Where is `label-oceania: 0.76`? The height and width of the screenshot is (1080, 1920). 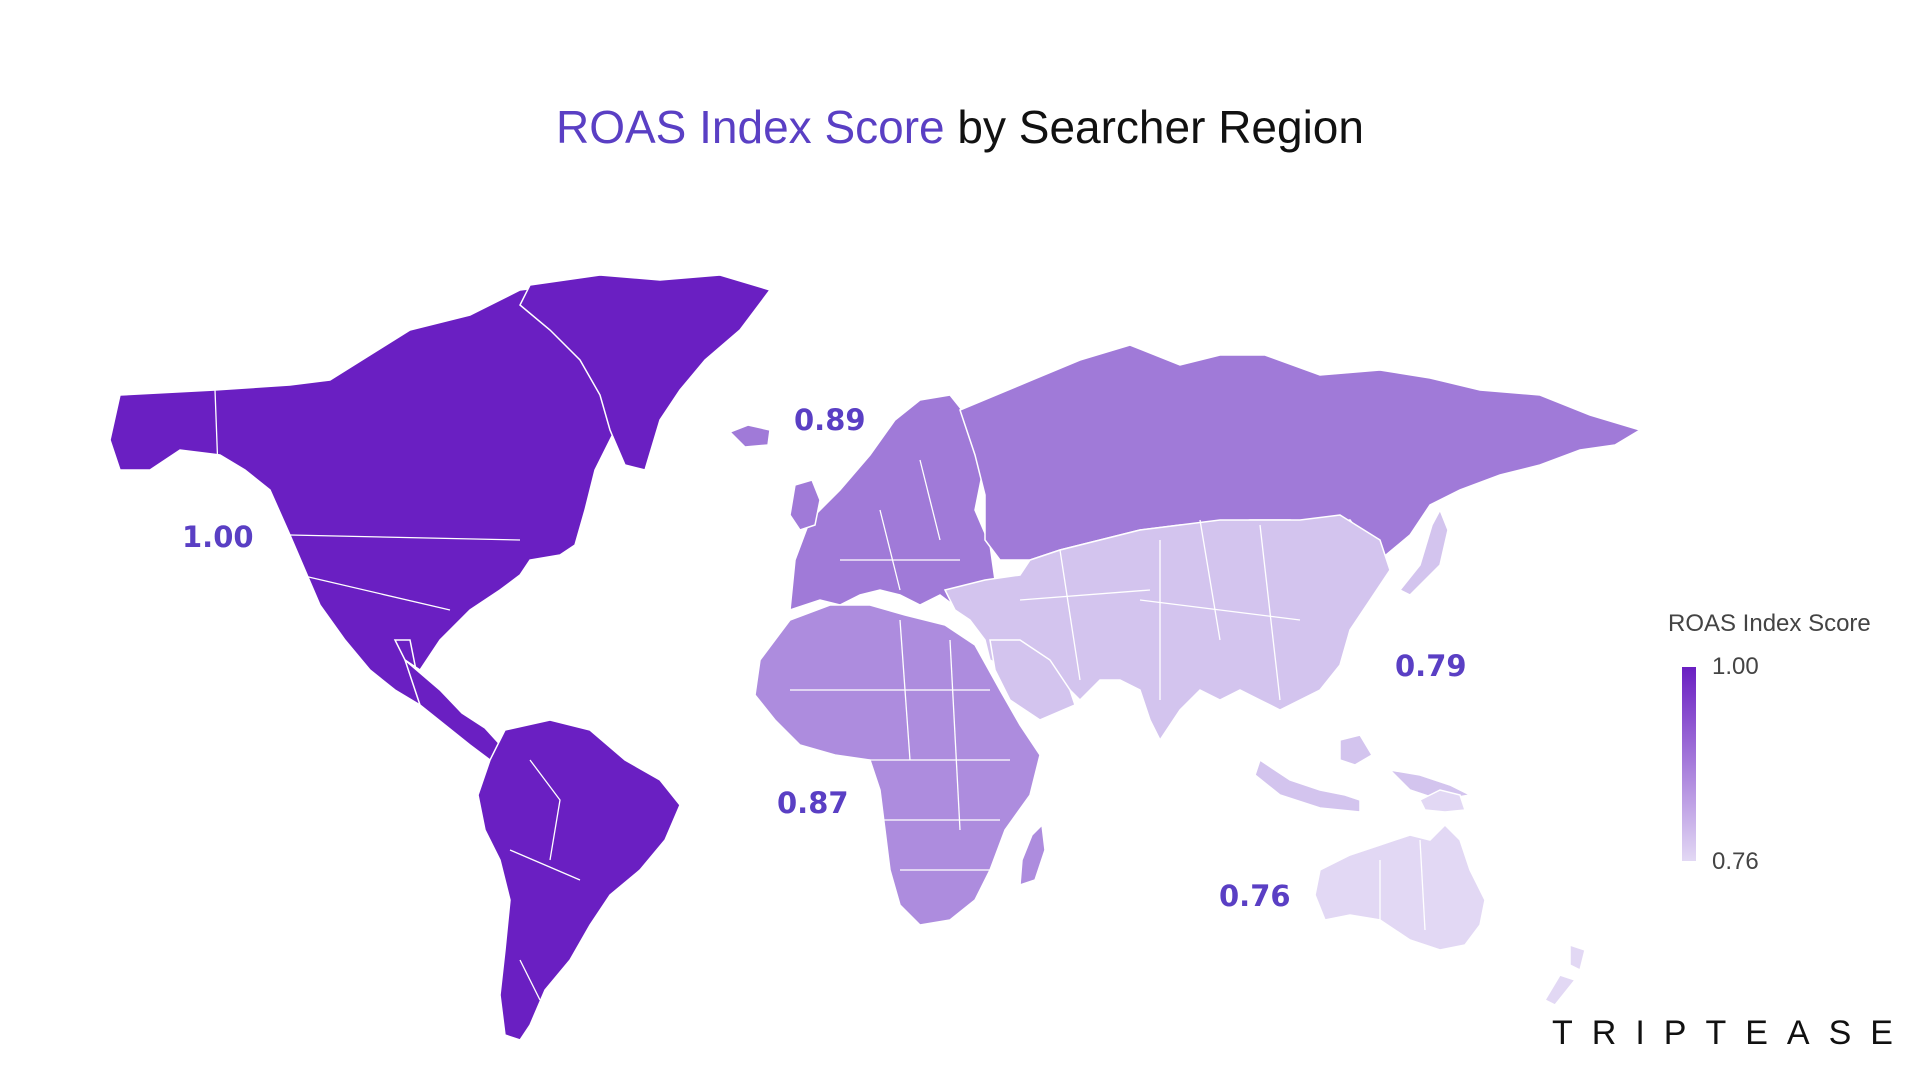 label-oceania: 0.76 is located at coordinates (1255, 896).